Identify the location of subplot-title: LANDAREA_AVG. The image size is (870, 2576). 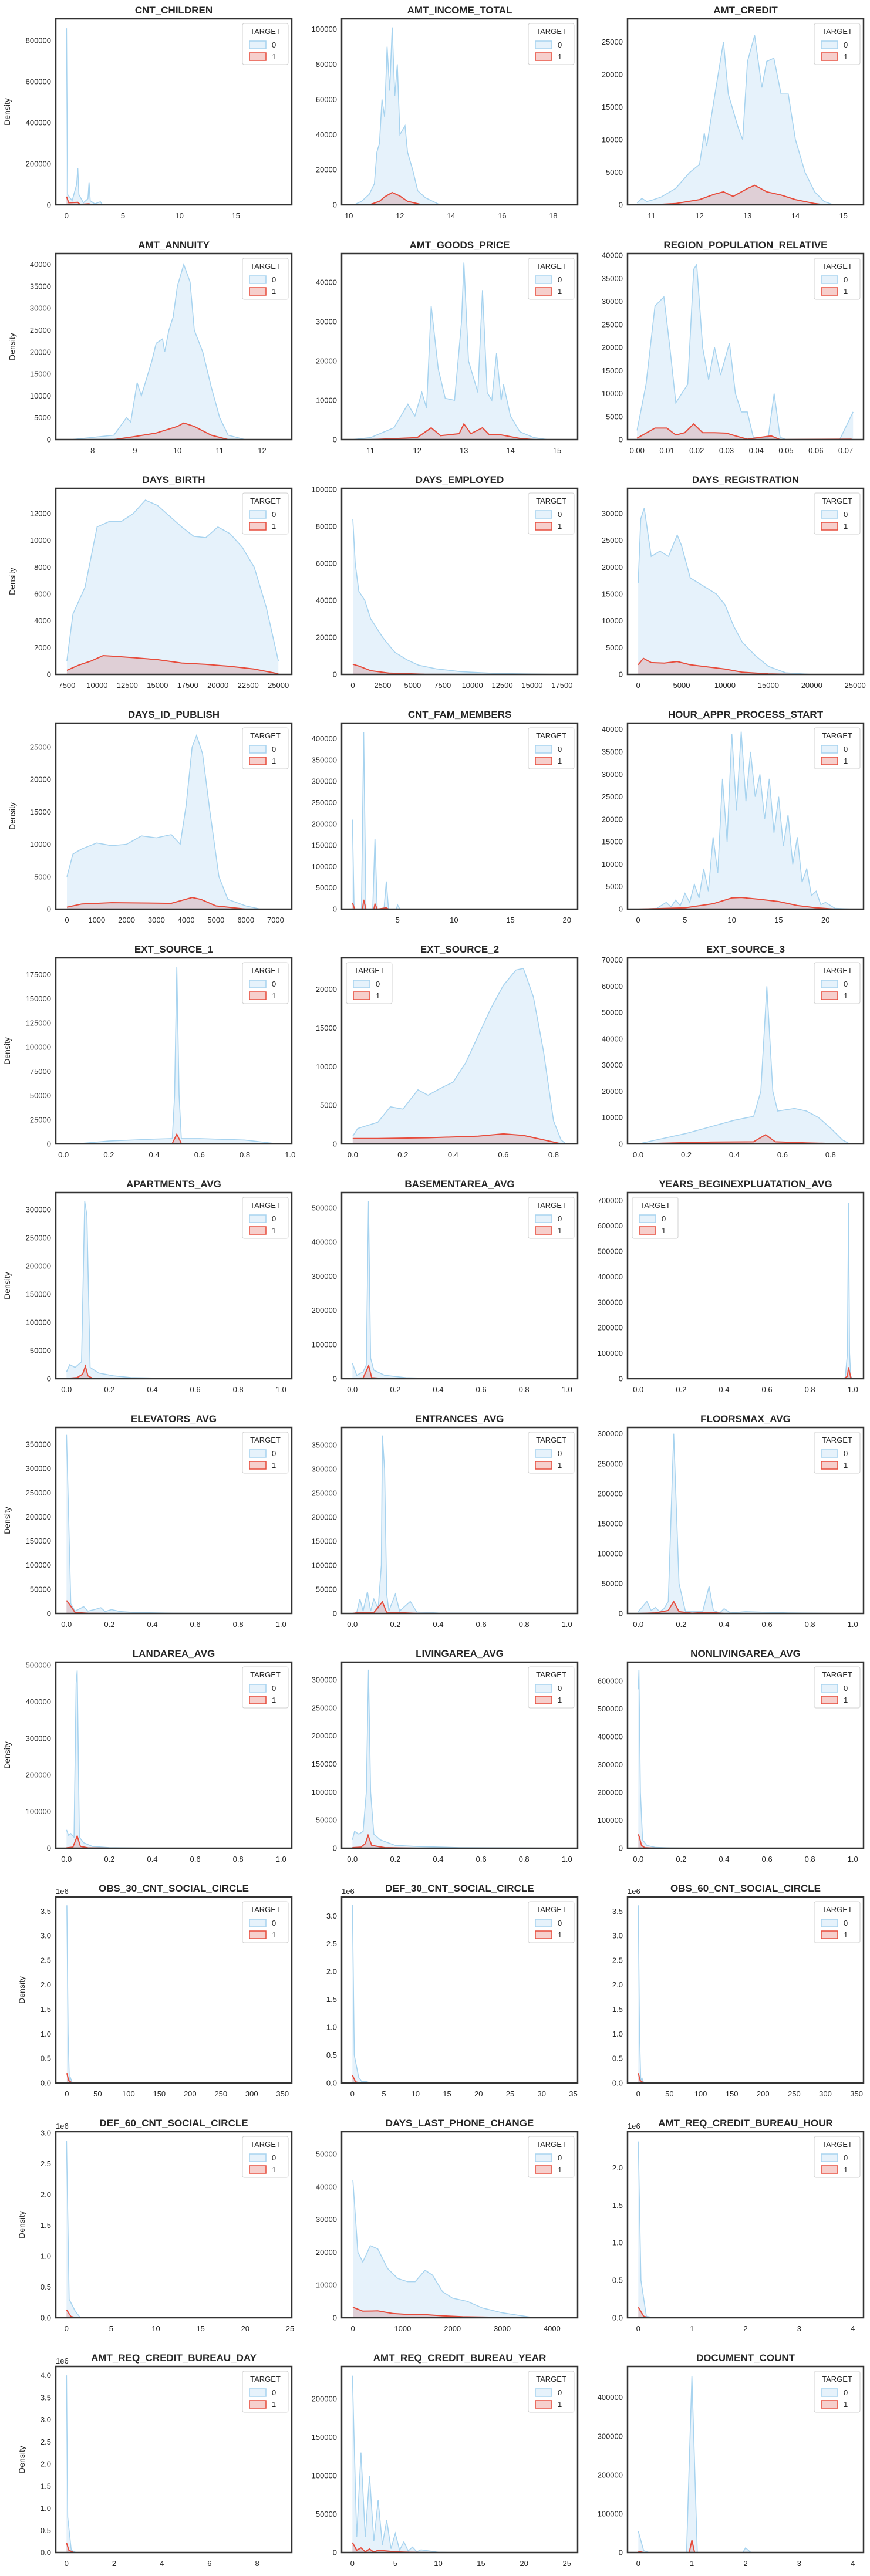
(174, 1653).